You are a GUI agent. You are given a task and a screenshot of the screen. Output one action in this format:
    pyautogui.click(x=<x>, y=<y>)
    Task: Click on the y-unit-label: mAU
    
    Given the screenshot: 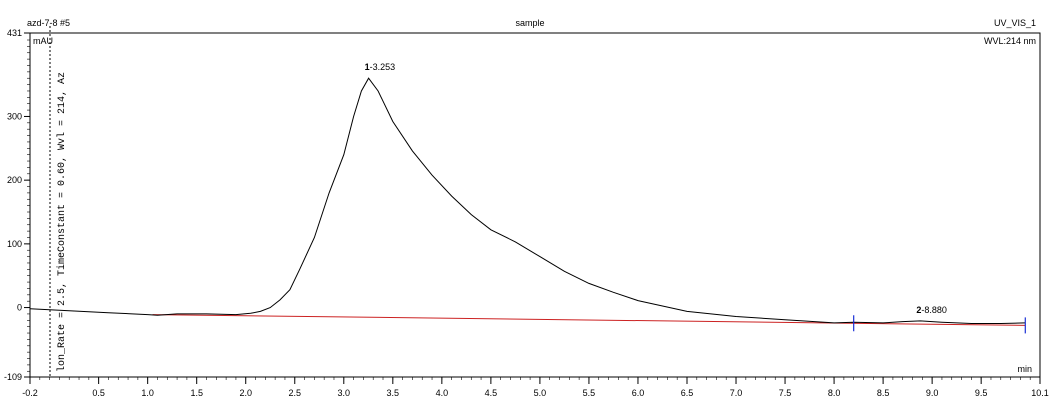 What is the action you would take?
    pyautogui.click(x=43, y=41)
    